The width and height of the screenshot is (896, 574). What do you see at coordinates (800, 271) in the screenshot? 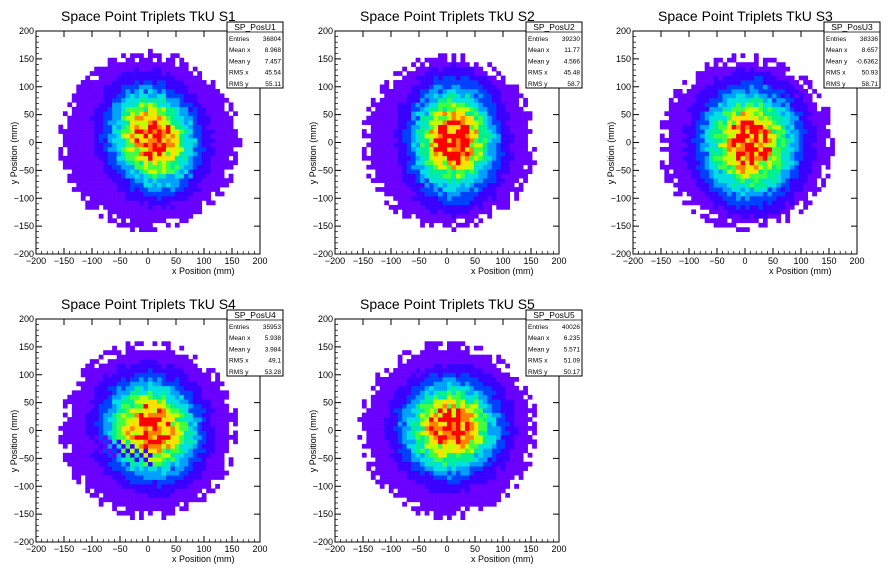
I see `x-axis-label: x Position (mm)` at bounding box center [800, 271].